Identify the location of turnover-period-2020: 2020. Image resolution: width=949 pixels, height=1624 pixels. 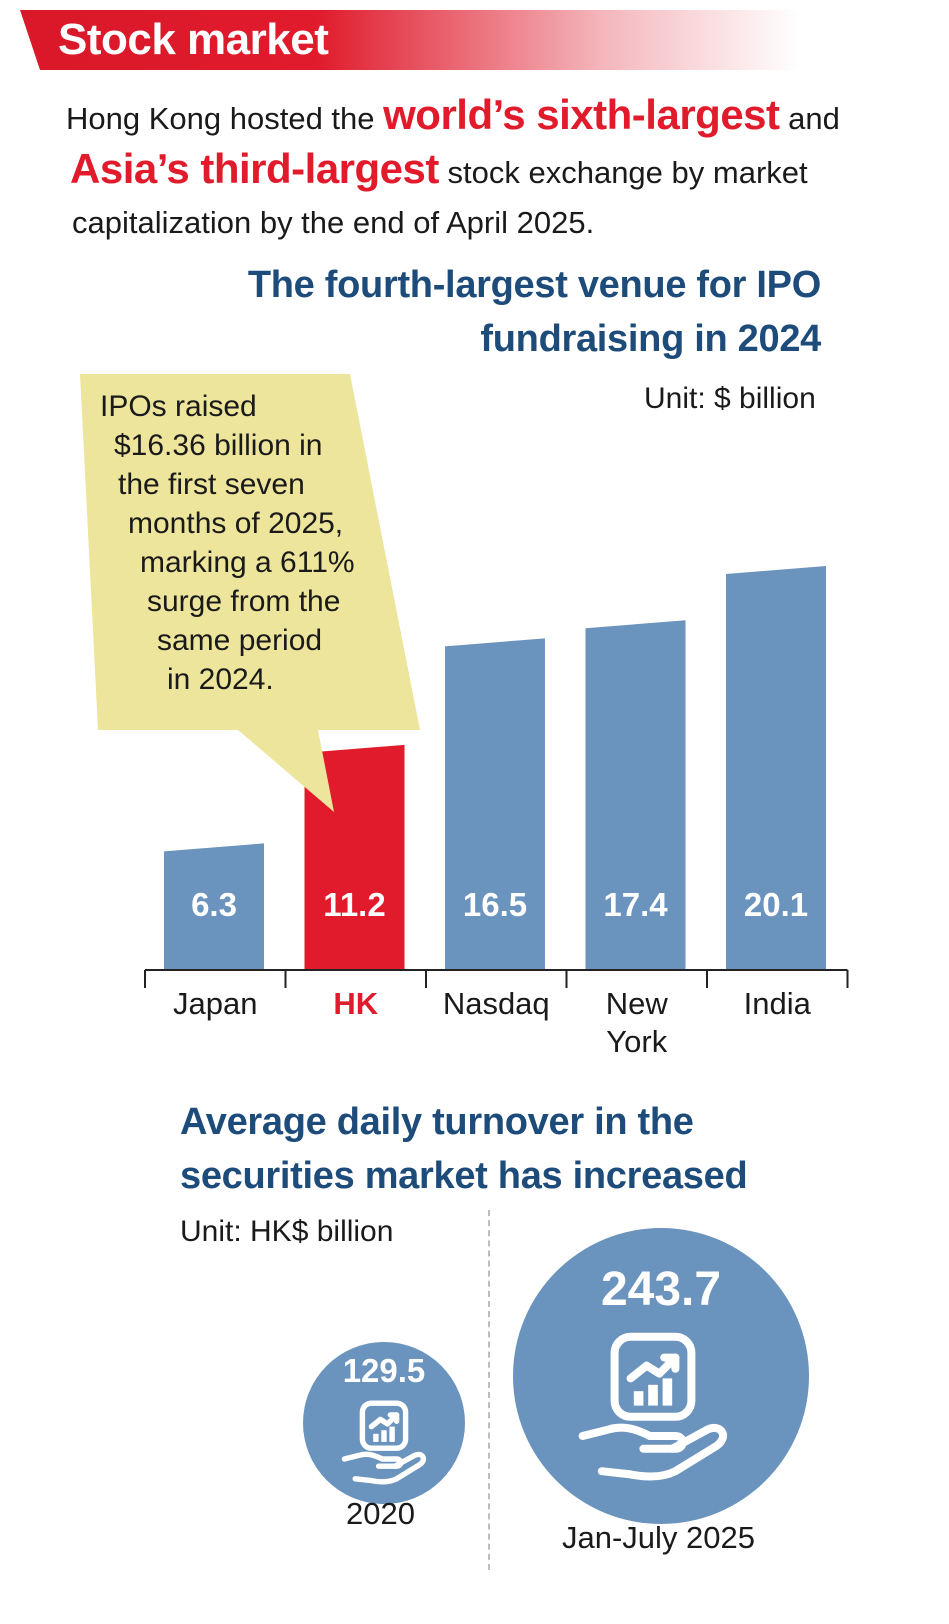
(380, 1513).